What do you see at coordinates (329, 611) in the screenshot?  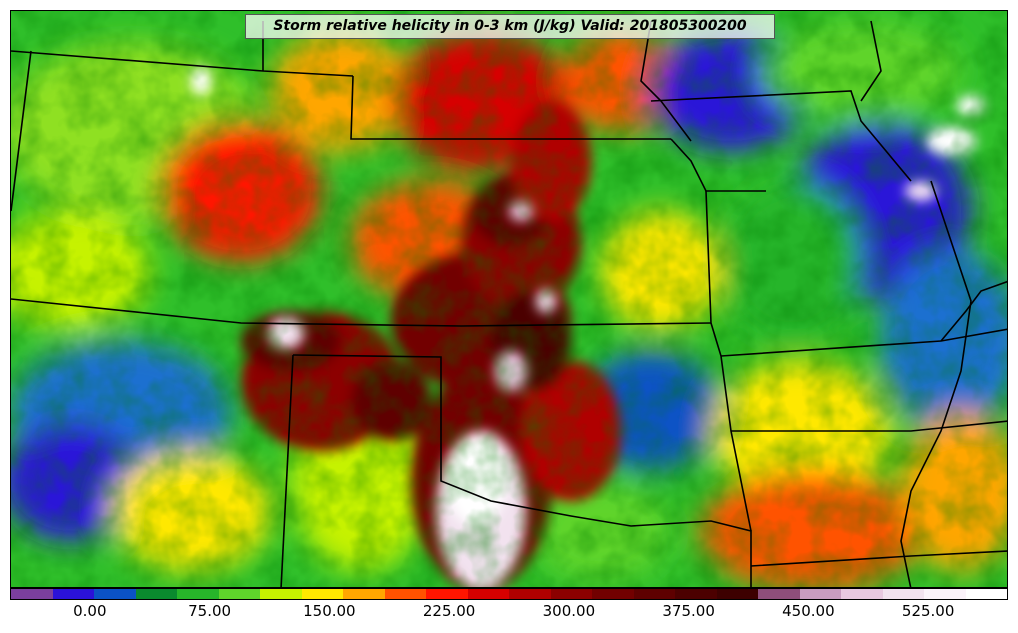 I see `colorbar-tick-label: 150.00` at bounding box center [329, 611].